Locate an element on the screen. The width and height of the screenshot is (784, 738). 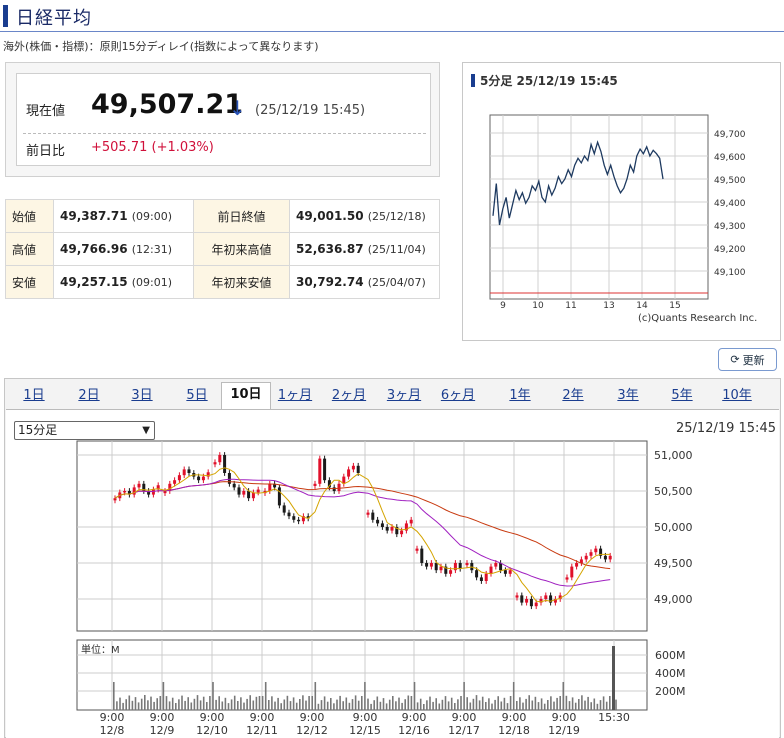
x-date-label: 12/19 is located at coordinates (564, 730).